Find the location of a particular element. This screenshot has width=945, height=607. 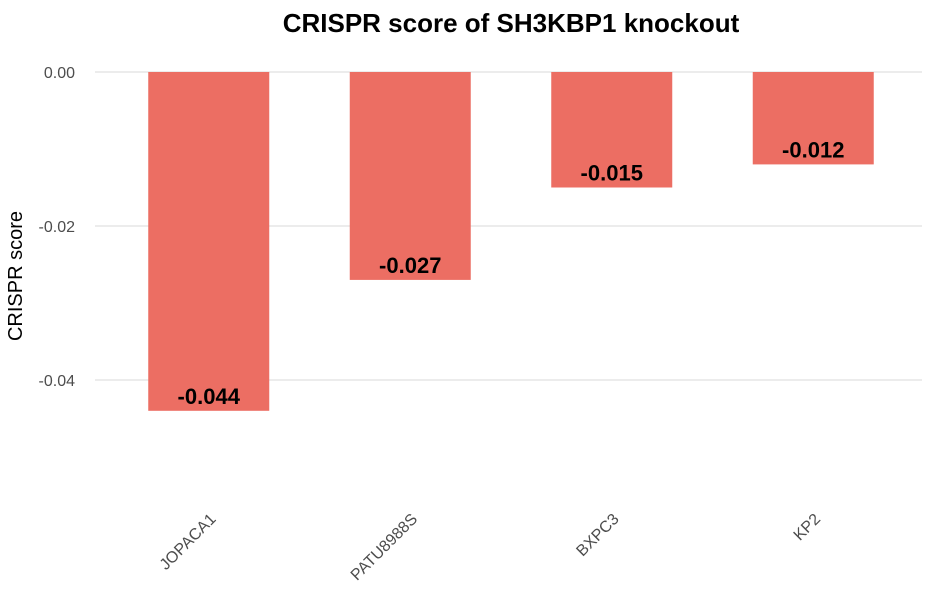

tick-layer: 0.00 -0.02 -0.04 is located at coordinates (57, 227).